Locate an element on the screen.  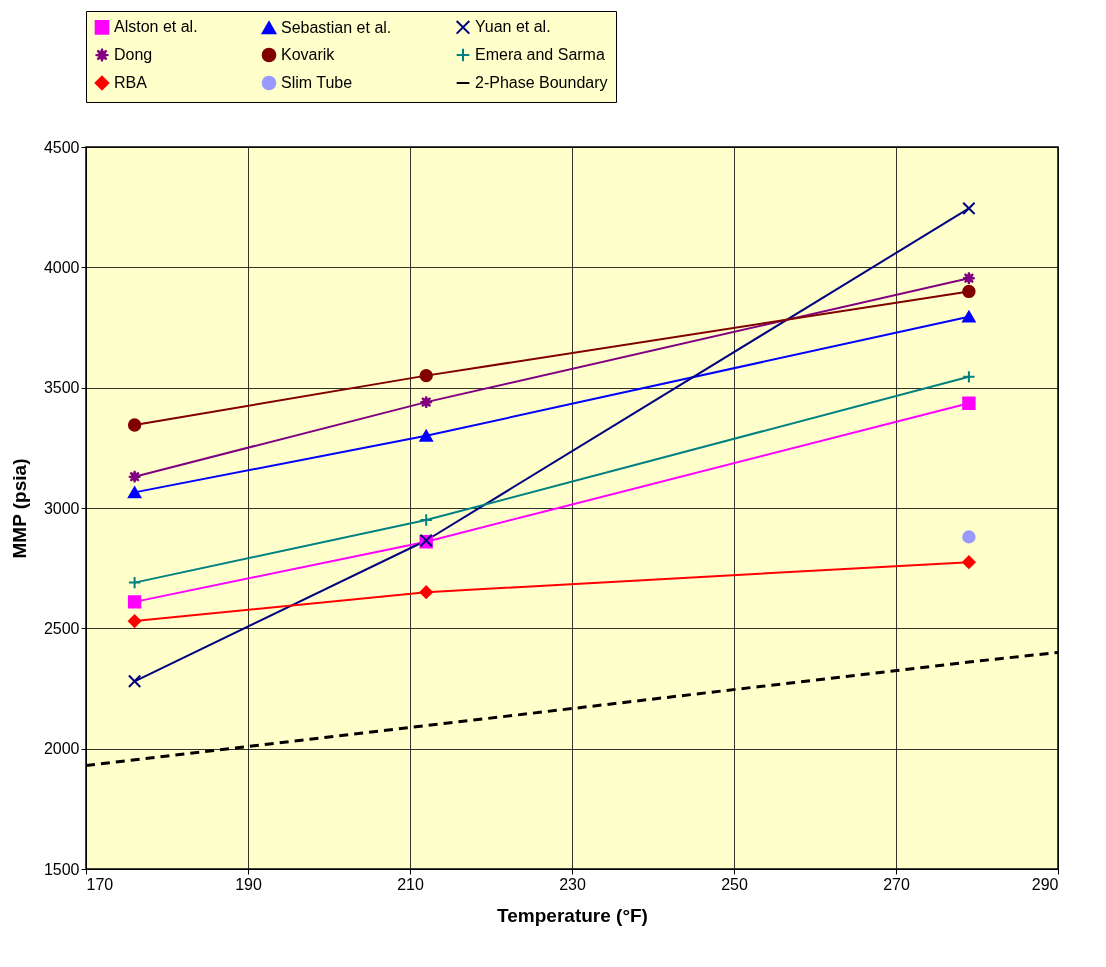
legend-label: 2-Phase Boundary is located at coordinates (541, 82).